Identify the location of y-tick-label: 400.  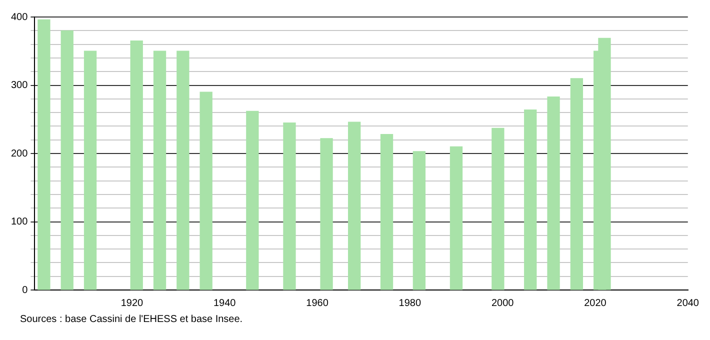
(19, 17).